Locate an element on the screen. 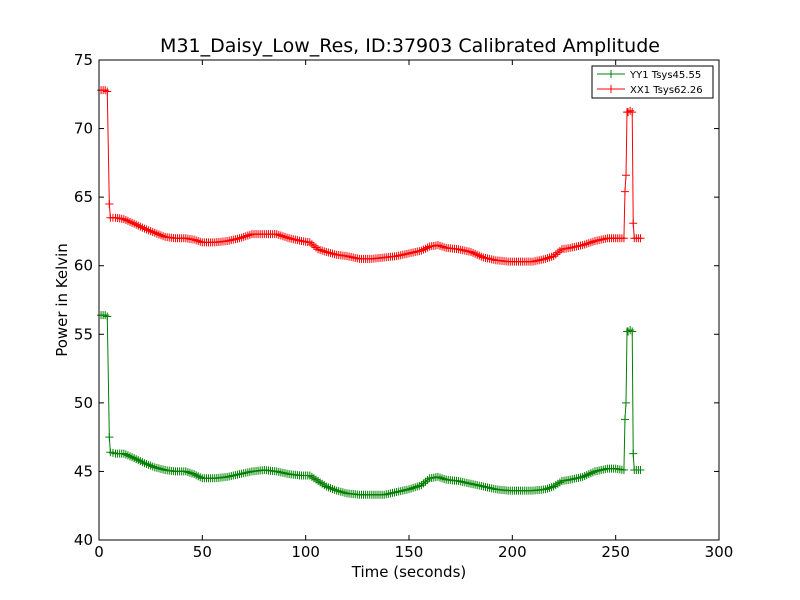 The image size is (800, 600). legend: YY1 Tsys45.55 XX1 Tsys62.26 is located at coordinates (652, 82).